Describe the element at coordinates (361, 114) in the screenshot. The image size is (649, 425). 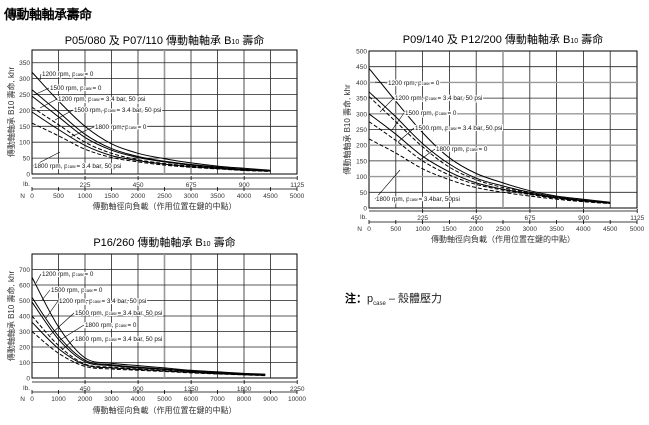
I see `y-tick-label: 300` at that location.